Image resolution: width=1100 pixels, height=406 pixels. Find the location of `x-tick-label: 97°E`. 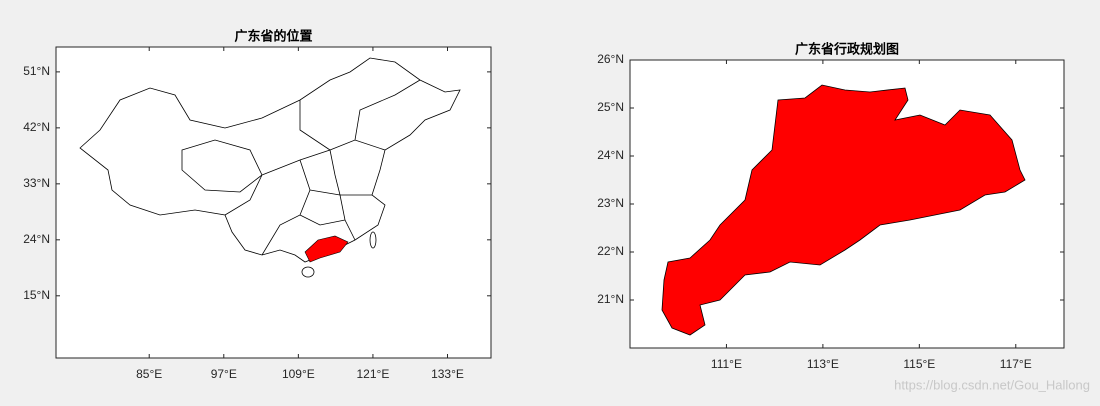

x-tick-label: 97°E is located at coordinates (224, 374).